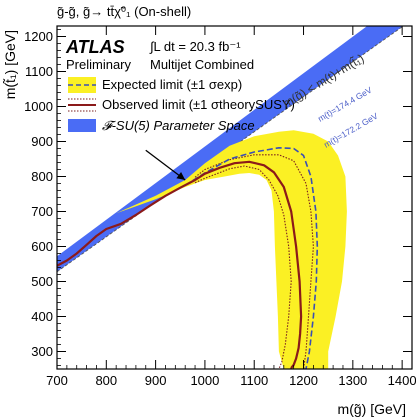  I want to click on observed-band-upper, so click(254, 261).